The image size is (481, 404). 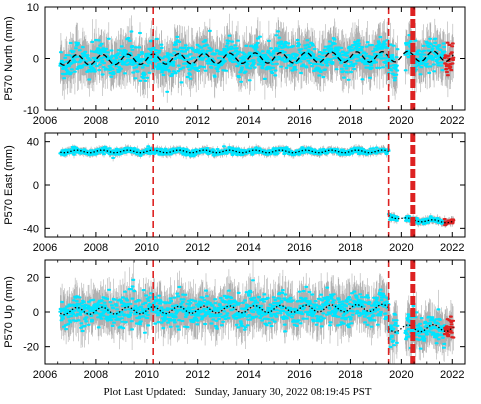 I want to click on y-tick-label: -10, so click(x=31, y=111).